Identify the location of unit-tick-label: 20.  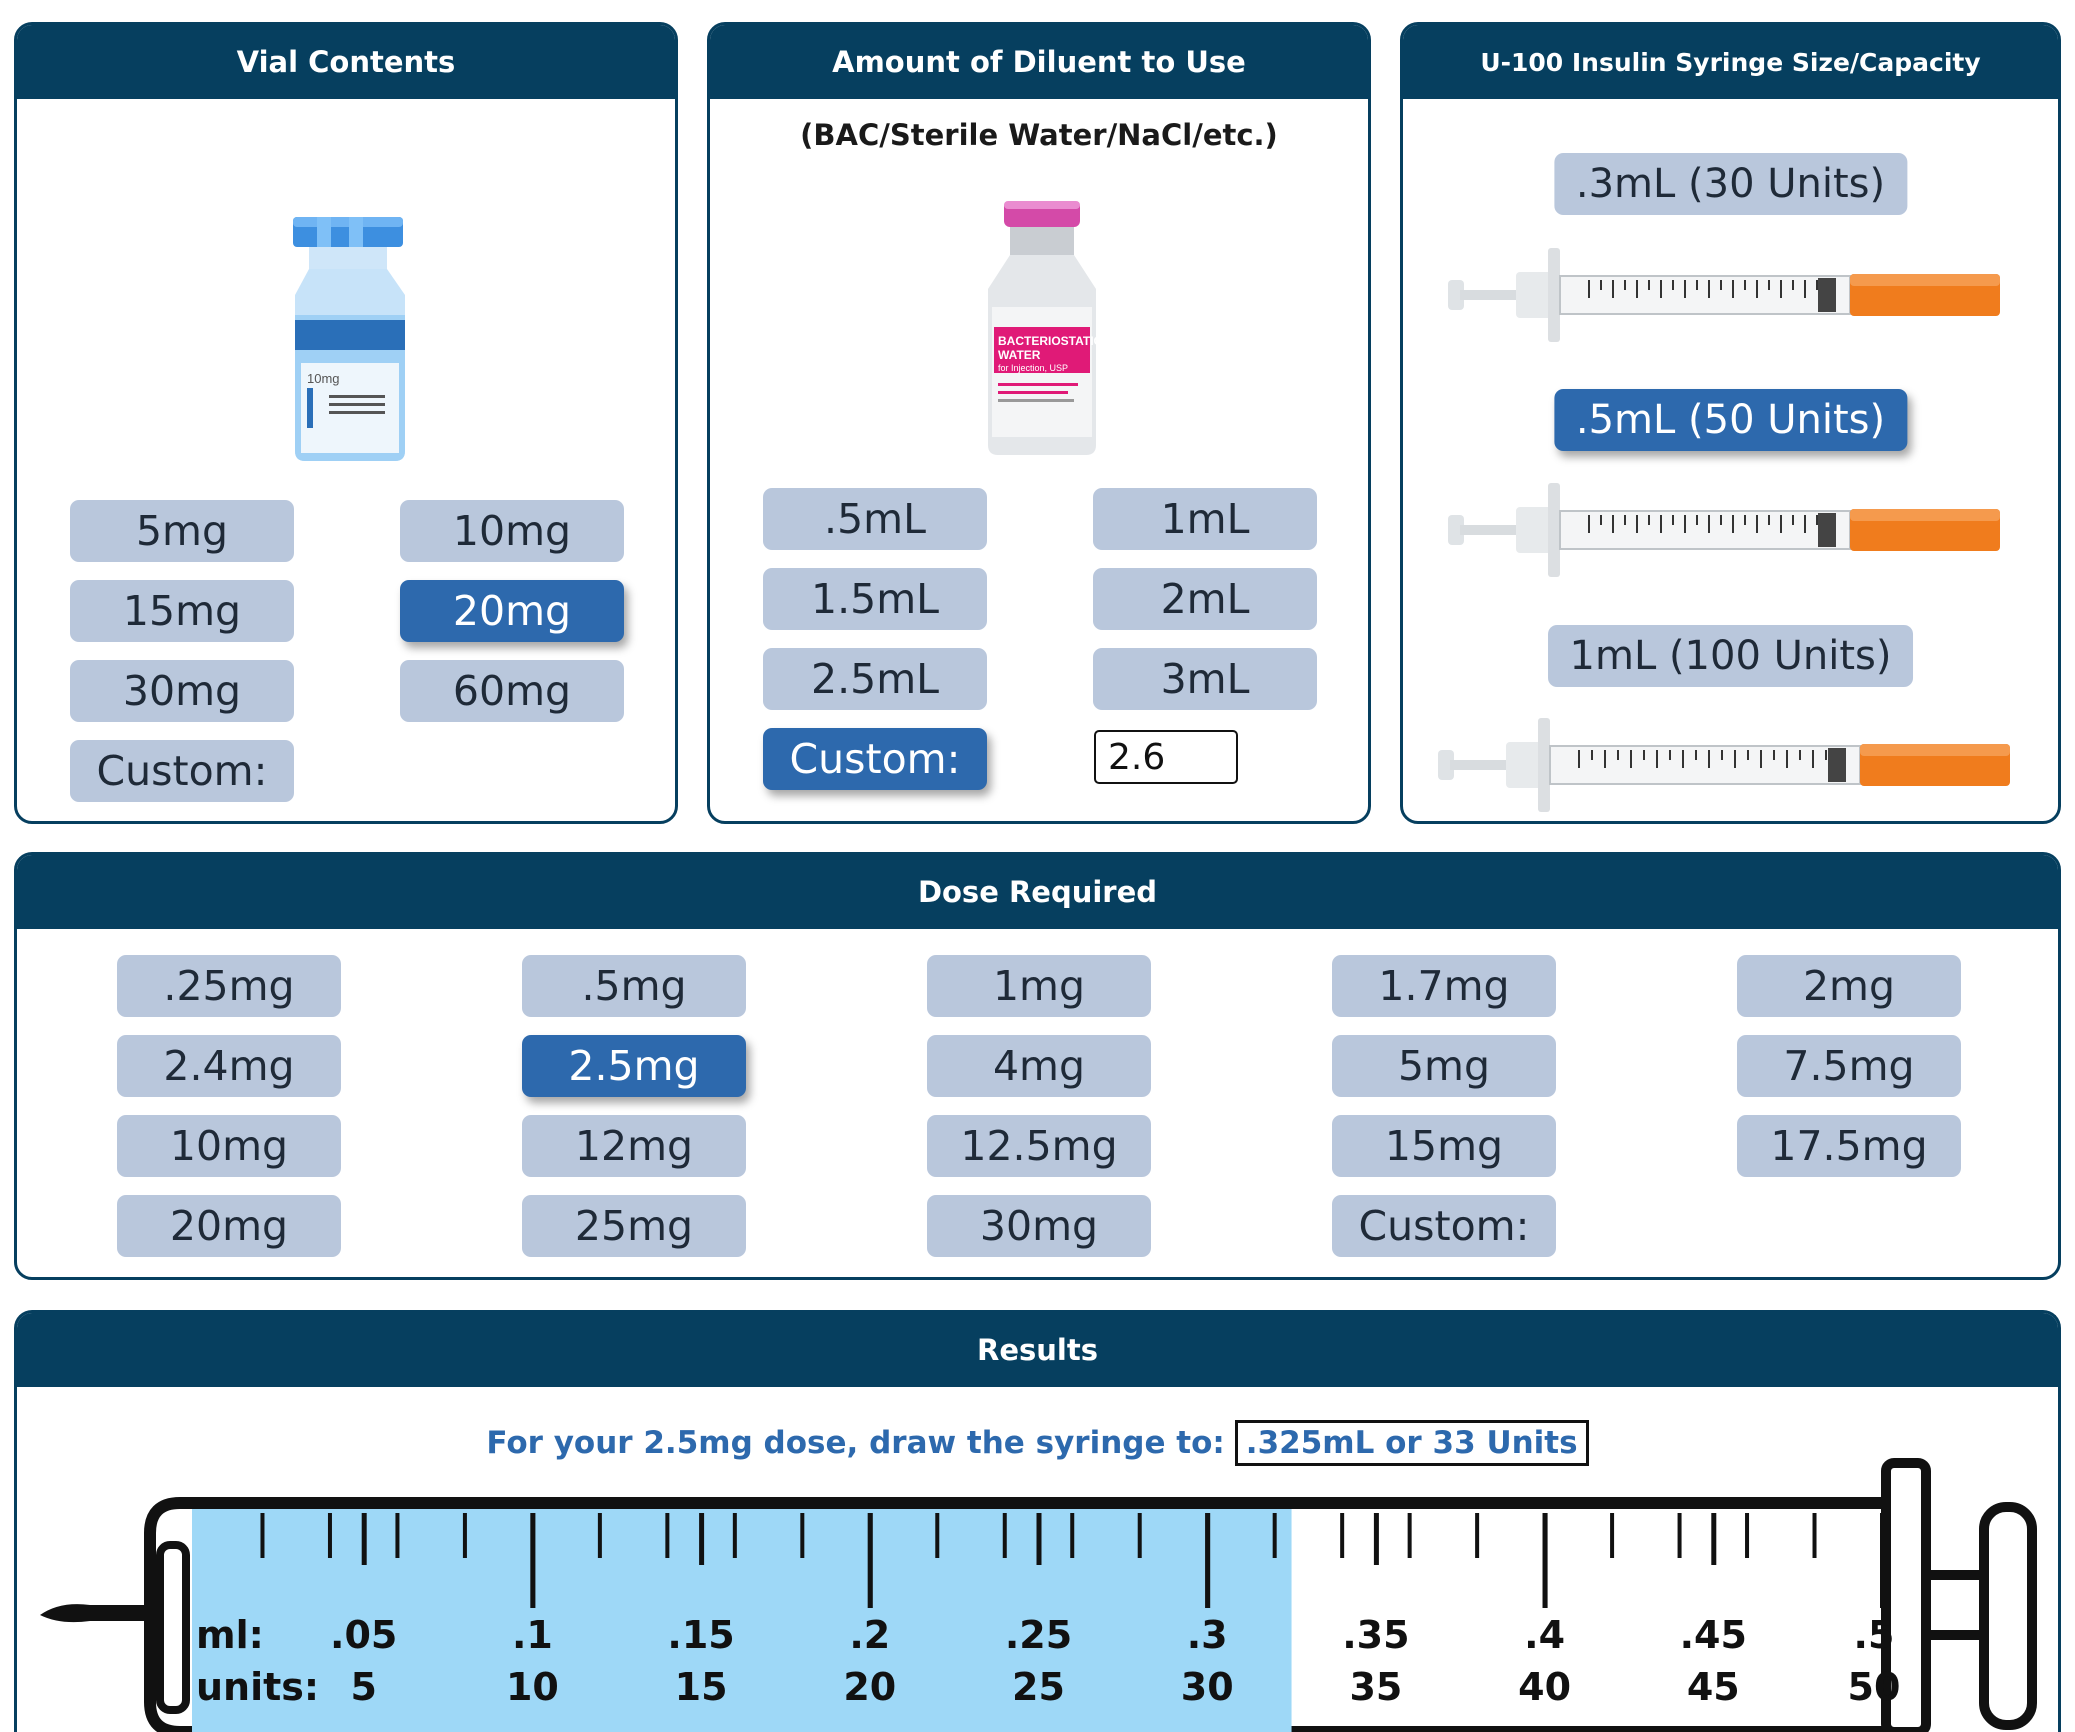
(869, 1687).